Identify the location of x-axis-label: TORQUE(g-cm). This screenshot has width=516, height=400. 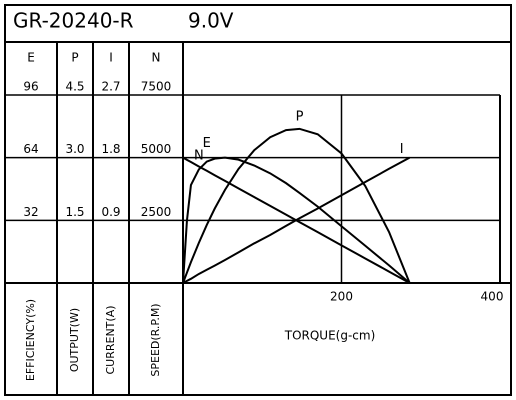
(330, 336).